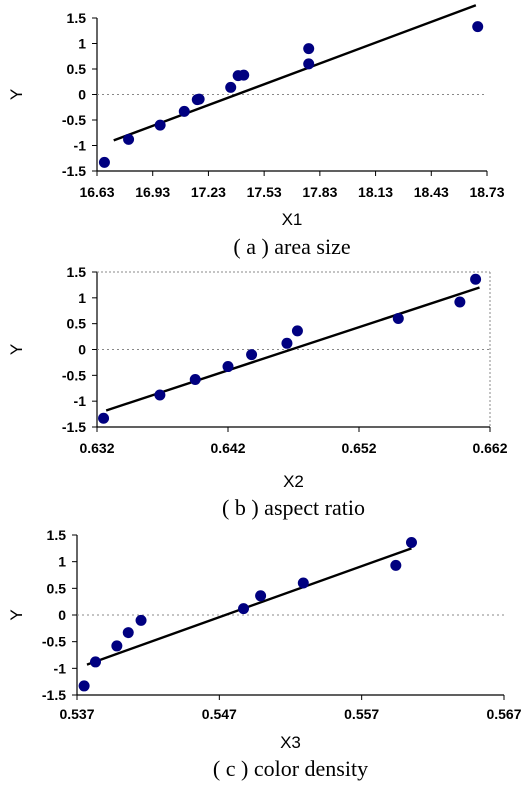  Describe the element at coordinates (293, 481) in the screenshot. I see `x-axis-title: X2` at that location.